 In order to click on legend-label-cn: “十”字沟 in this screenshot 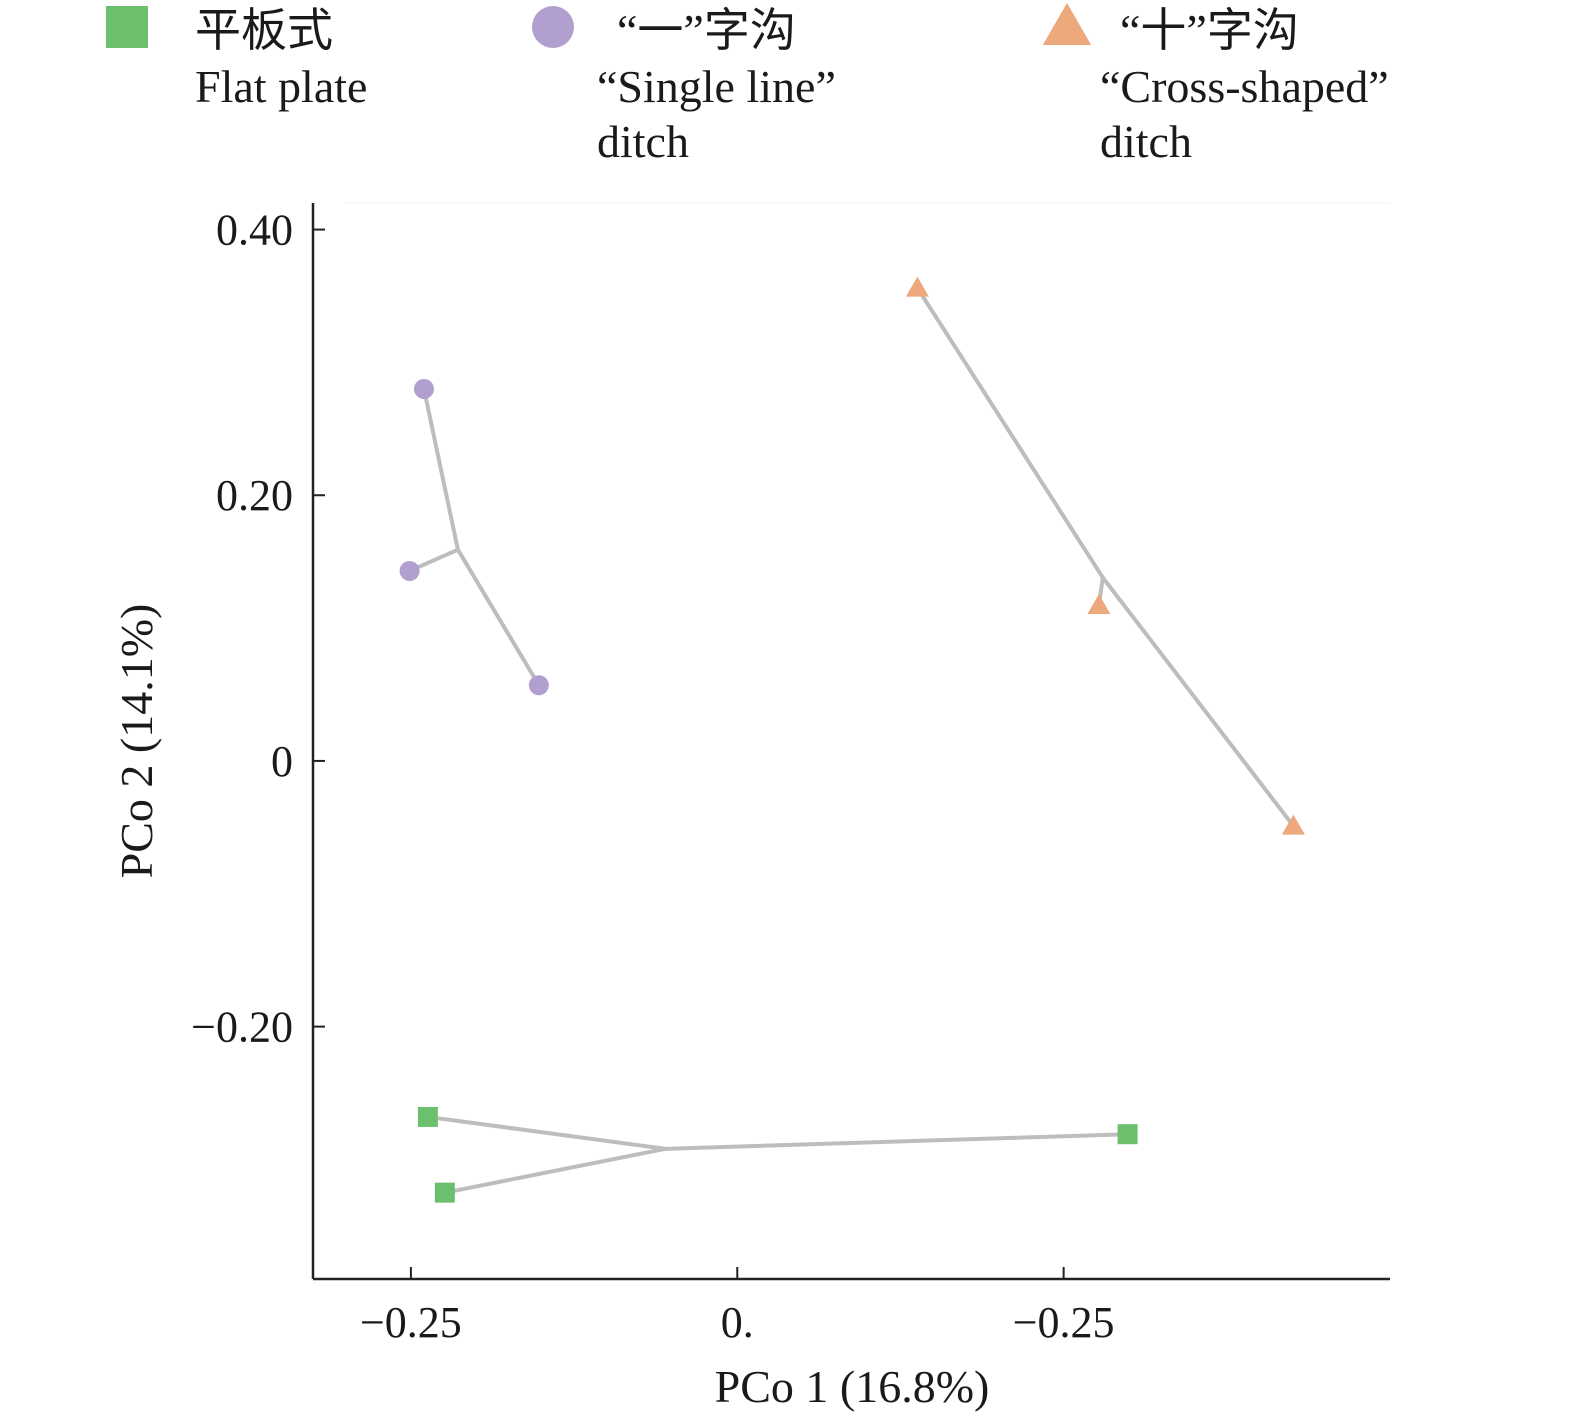, I will do `click(1209, 30)`.